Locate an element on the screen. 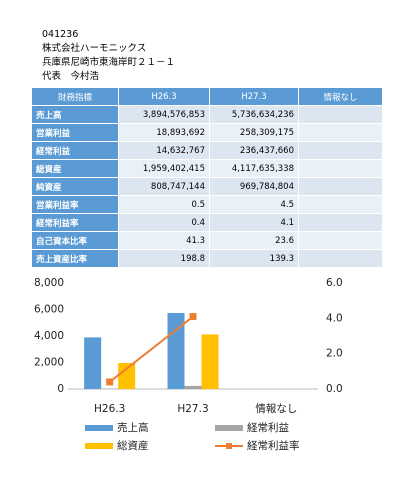 Image resolution: width=410 pixels, height=480 pixels. x-tick-label: H27.3 is located at coordinates (192, 409).